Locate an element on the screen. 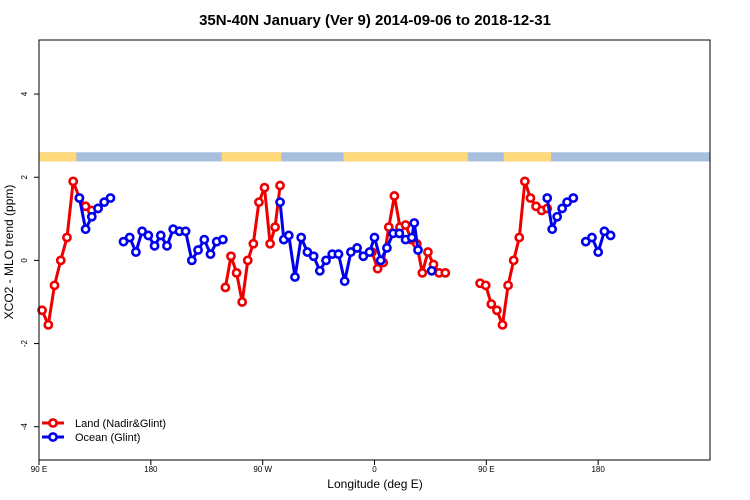  legend-label: Land (Nadir&Glint) is located at coordinates (120, 424).